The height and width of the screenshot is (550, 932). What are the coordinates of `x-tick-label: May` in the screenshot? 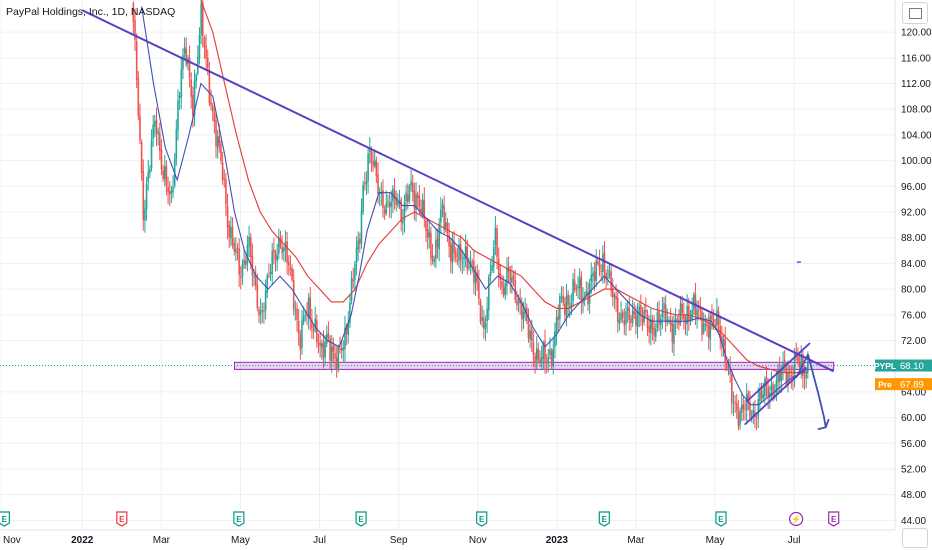 It's located at (240, 540).